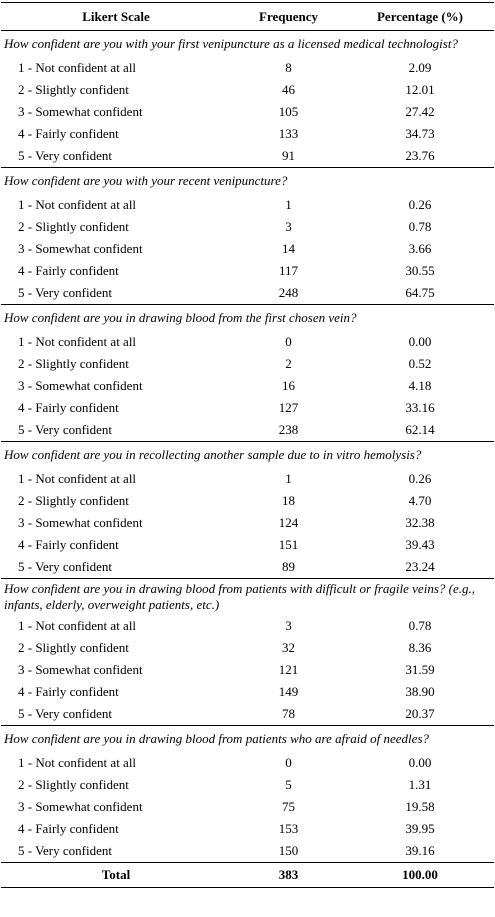 This screenshot has width=495, height=917. What do you see at coordinates (247, 386) in the screenshot?
I see `data-row: 3 - Somewhat confident 16 4.18` at bounding box center [247, 386].